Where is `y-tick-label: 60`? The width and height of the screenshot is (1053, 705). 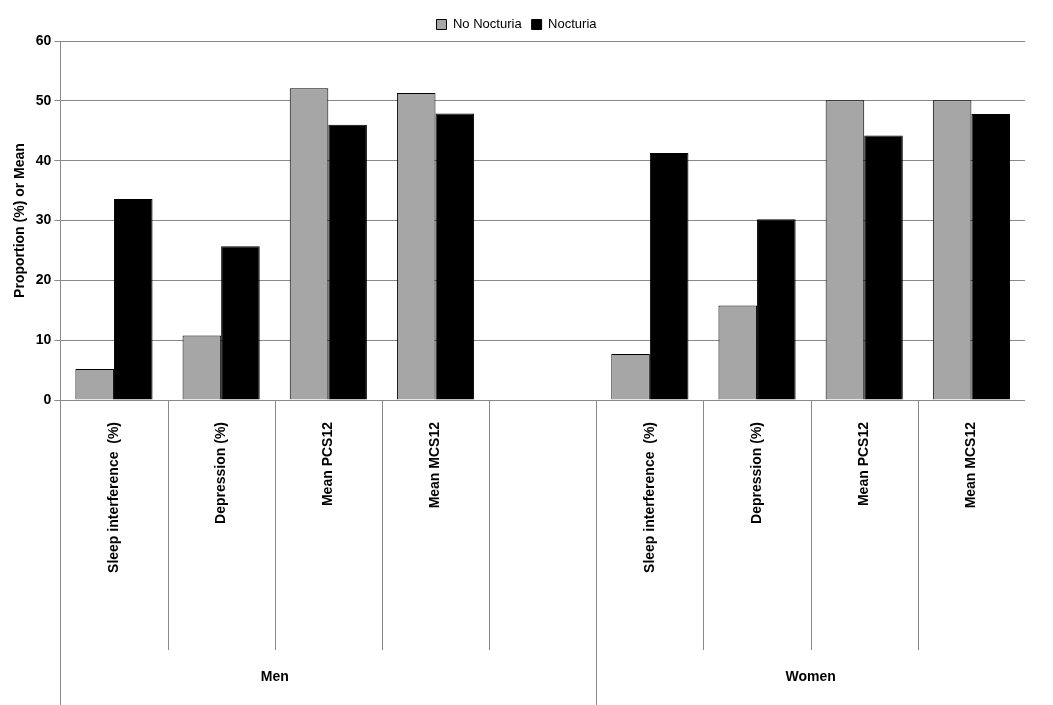 y-tick-label: 60 is located at coordinates (43, 39).